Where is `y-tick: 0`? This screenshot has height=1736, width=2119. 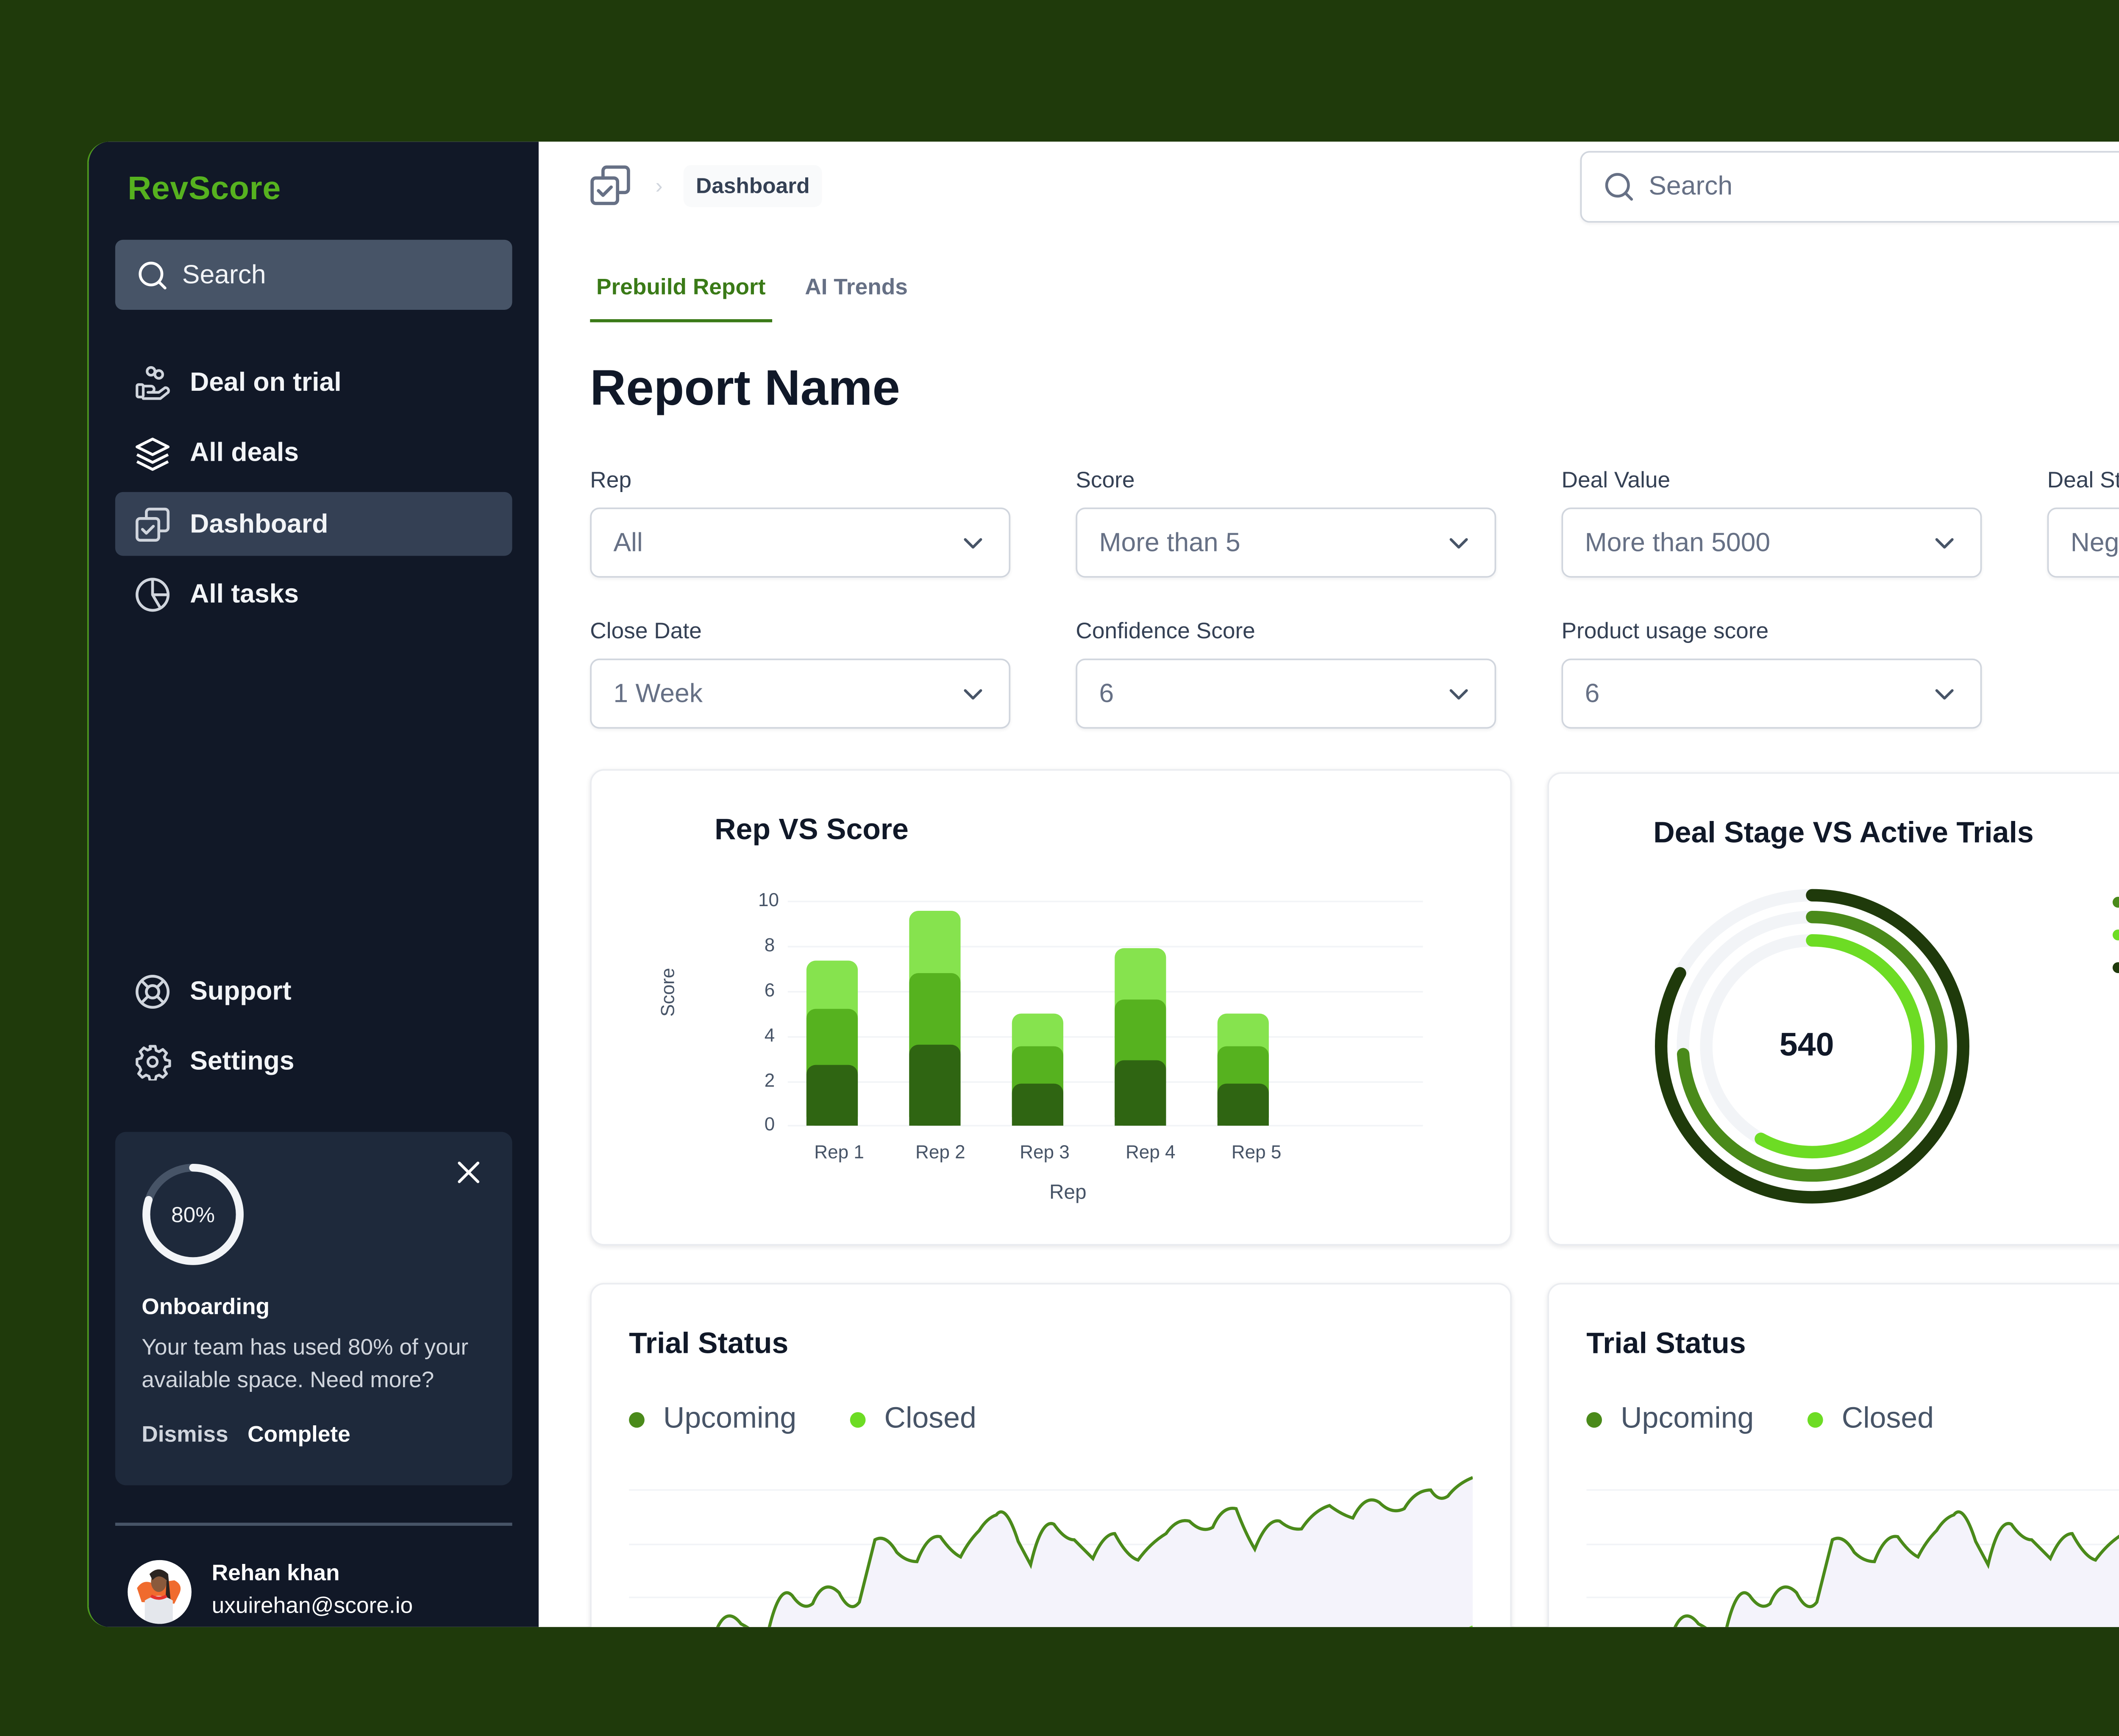
y-tick: 0 is located at coordinates (770, 1124).